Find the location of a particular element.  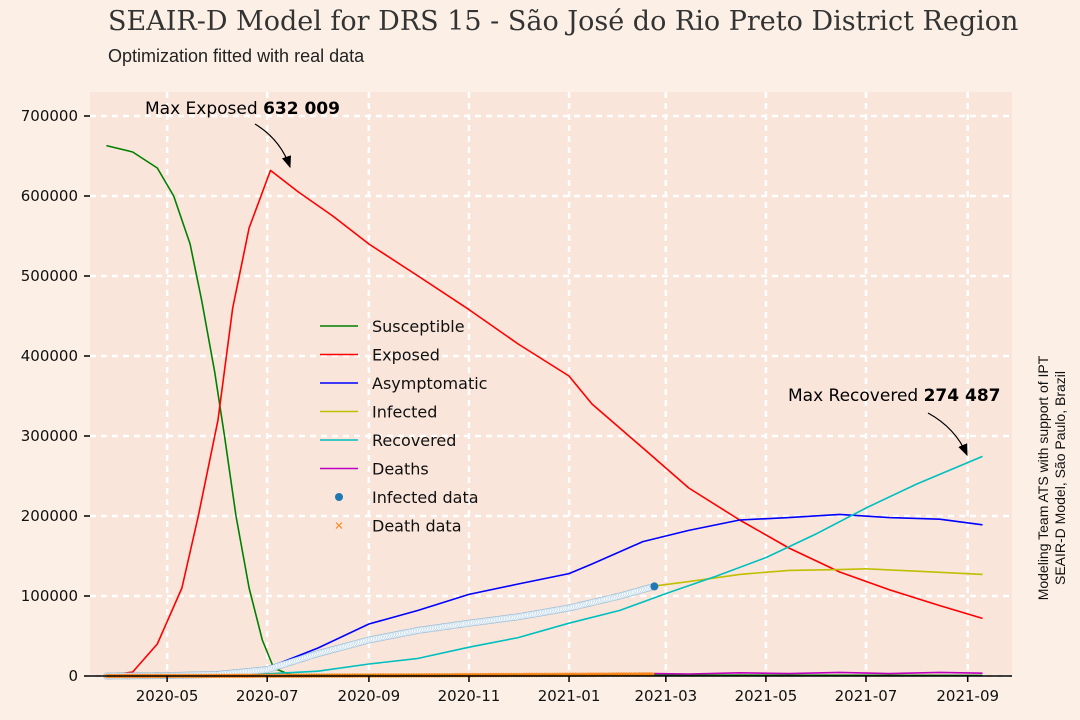

y-tick-label: 600000 is located at coordinates (49, 196).